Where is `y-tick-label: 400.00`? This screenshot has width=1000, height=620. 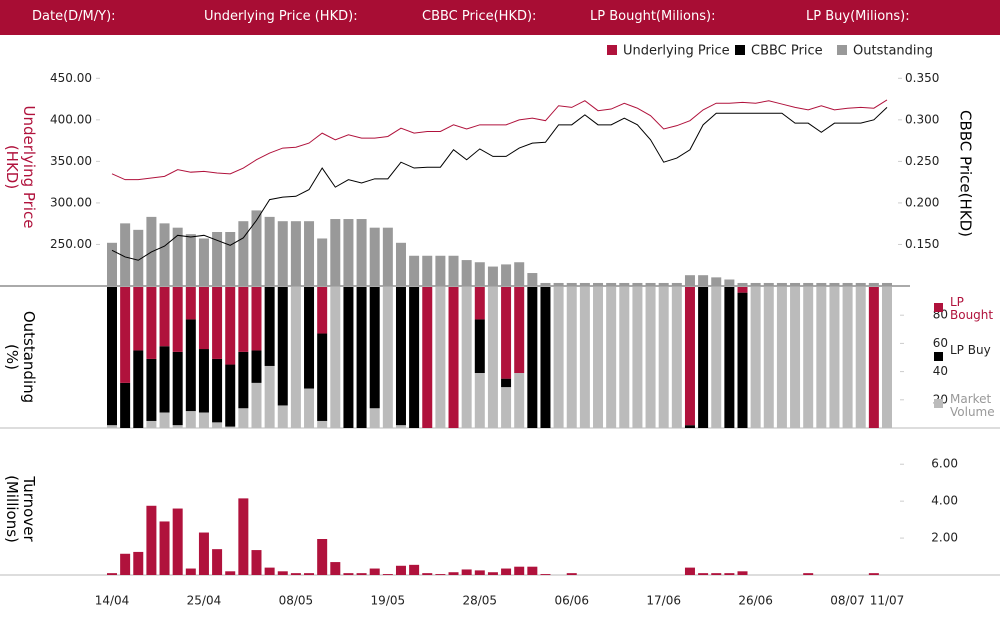 y-tick-label: 400.00 is located at coordinates (71, 119).